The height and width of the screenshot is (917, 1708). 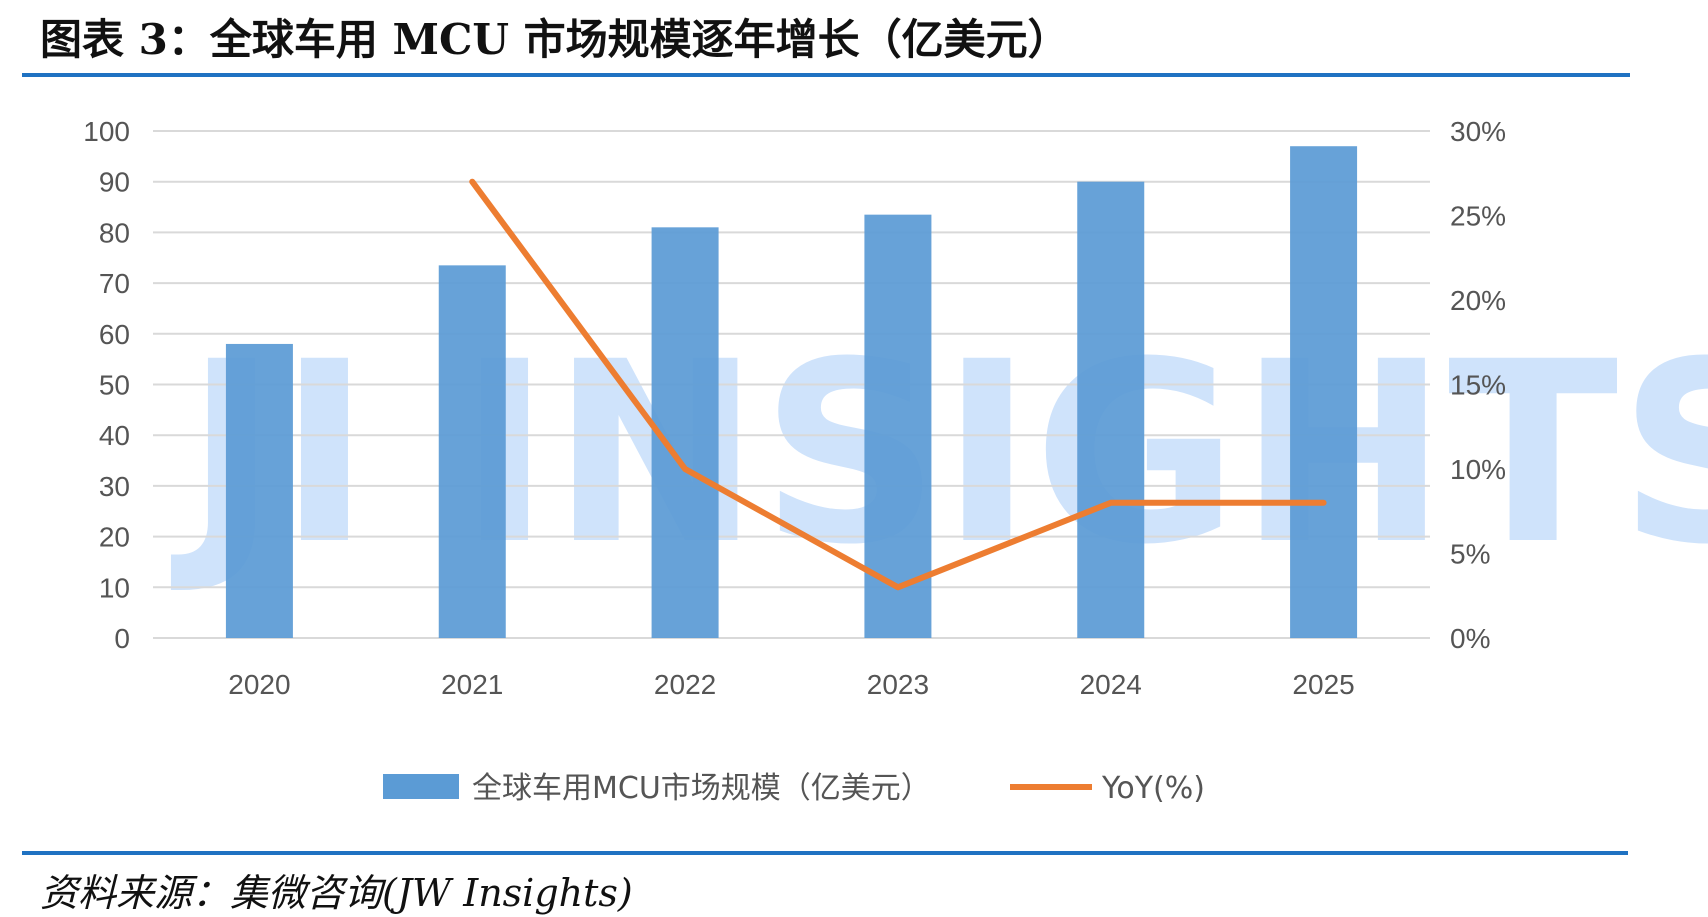 What do you see at coordinates (555, 39) in the screenshot?
I see `figure-title: 图表 3：全球车用 MCU 市场规模逐年增长（亿美元）` at bounding box center [555, 39].